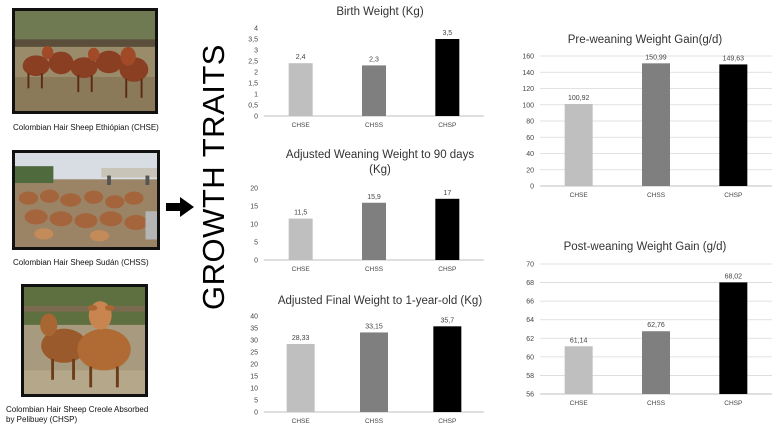 This screenshot has height=436, width=783. I want to click on data-label: 2,3, so click(374, 59).